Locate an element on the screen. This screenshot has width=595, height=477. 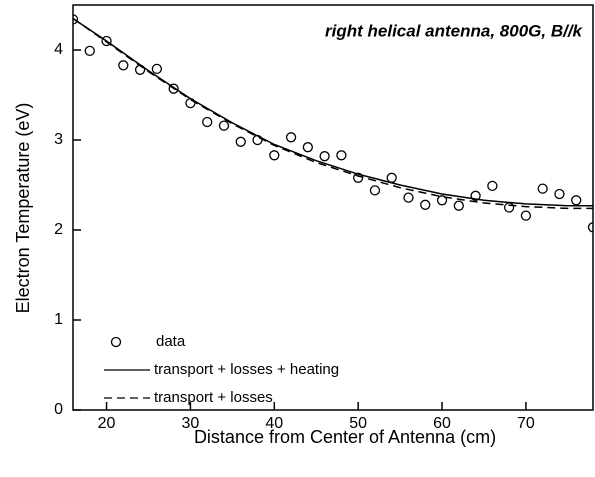
y-tick-label: 1 is located at coordinates (58, 319).